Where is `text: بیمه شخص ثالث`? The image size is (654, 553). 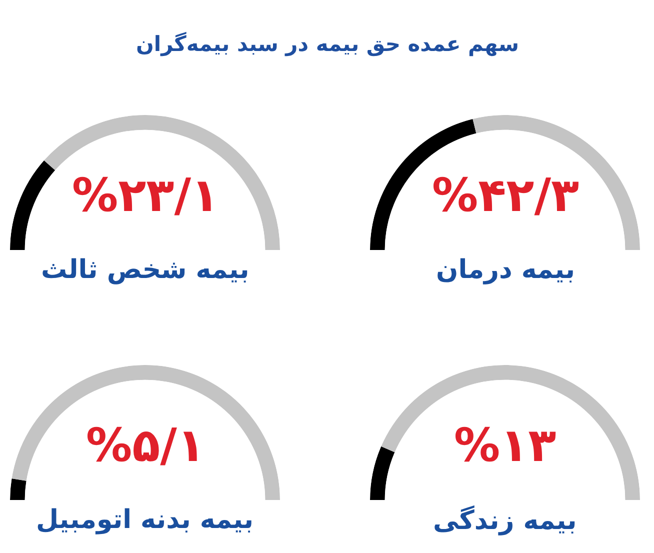
text: بیمه شخص ثالث is located at coordinates (145, 270).